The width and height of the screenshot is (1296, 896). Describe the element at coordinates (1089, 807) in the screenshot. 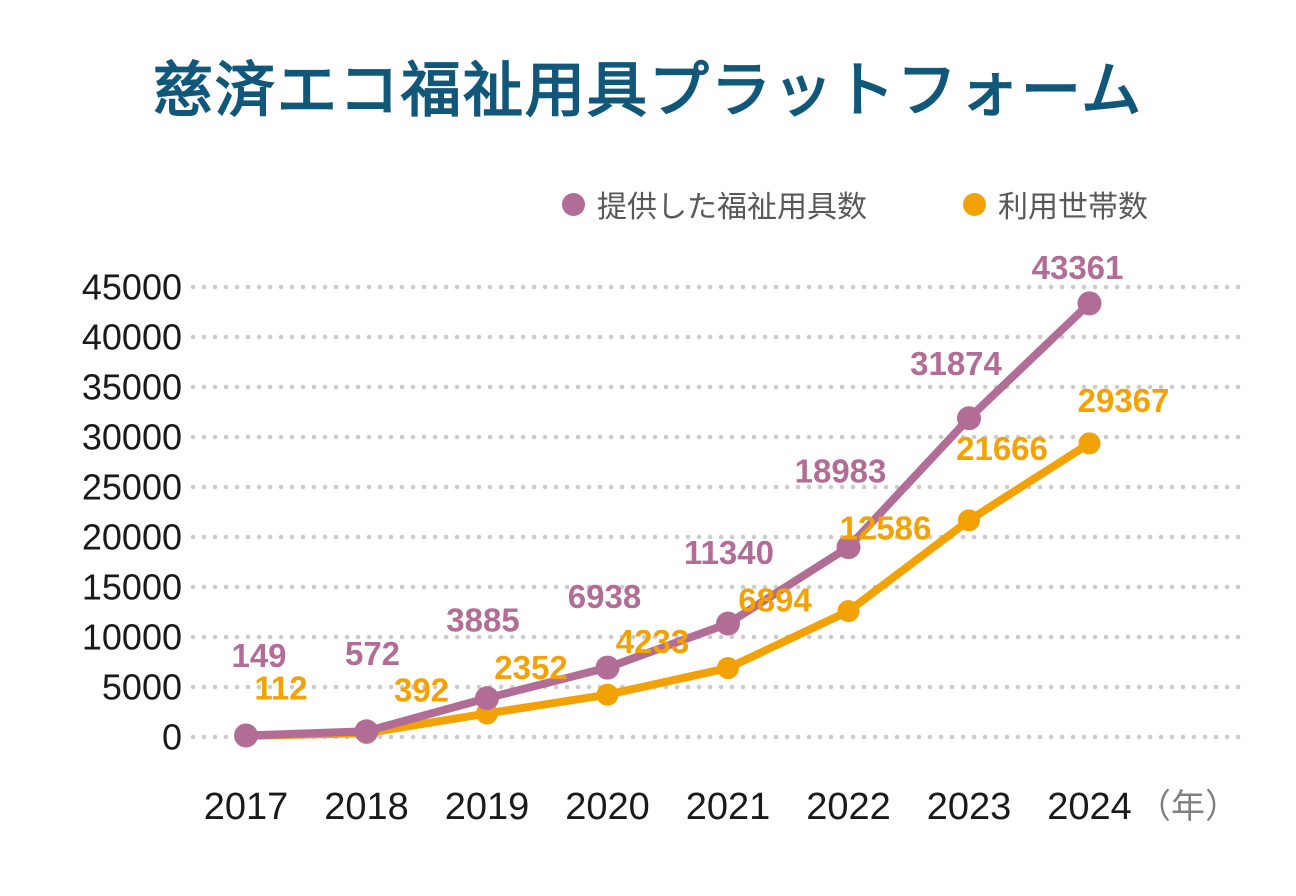

I see `x-axis-tick-label: 2024` at that location.